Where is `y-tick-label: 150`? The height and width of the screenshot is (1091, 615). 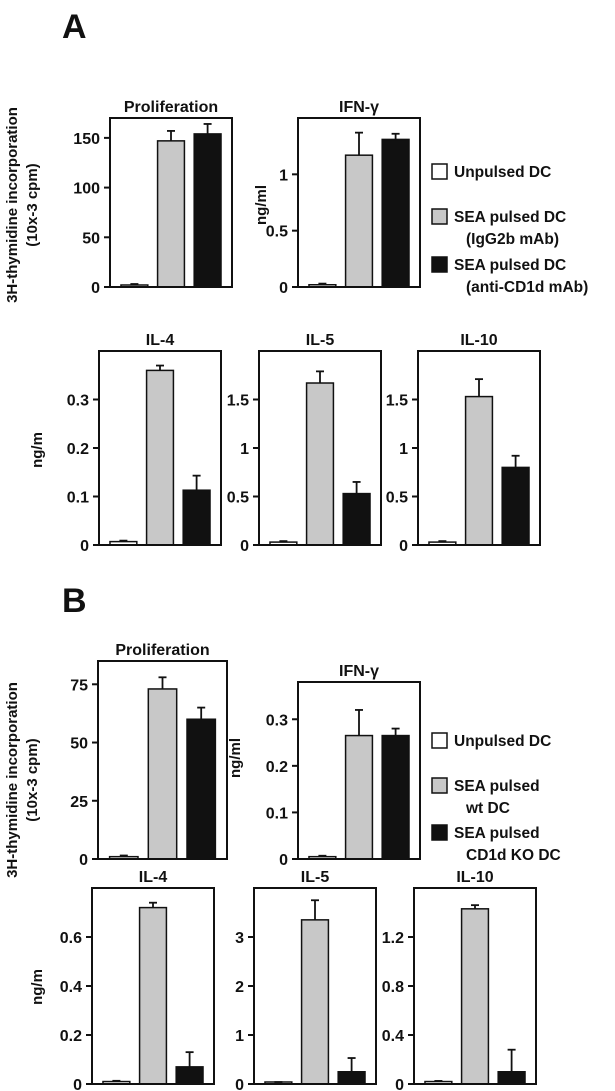
y-tick-label: 150 is located at coordinates (86, 139).